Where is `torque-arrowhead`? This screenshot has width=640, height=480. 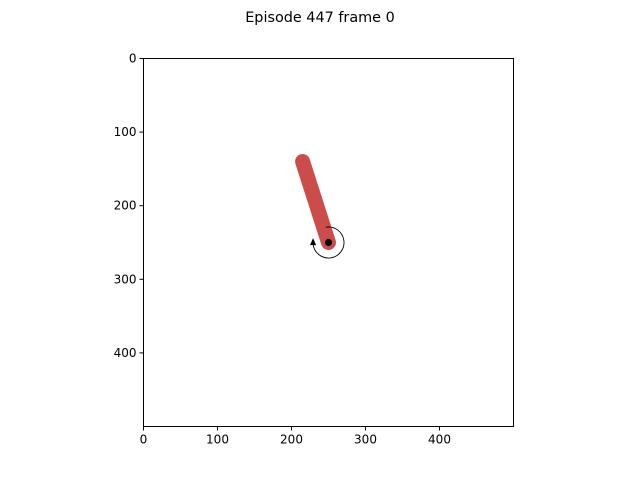 torque-arrowhead is located at coordinates (313, 242).